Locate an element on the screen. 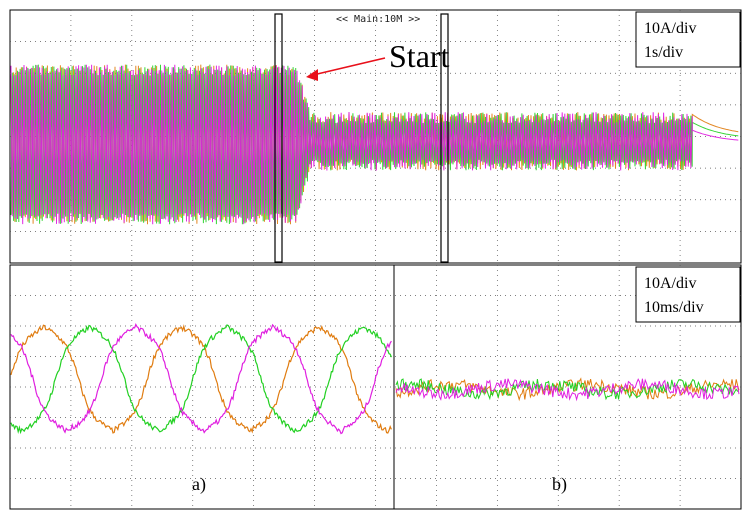 The width and height of the screenshot is (742, 511). zoom-window-left is located at coordinates (278, 138).